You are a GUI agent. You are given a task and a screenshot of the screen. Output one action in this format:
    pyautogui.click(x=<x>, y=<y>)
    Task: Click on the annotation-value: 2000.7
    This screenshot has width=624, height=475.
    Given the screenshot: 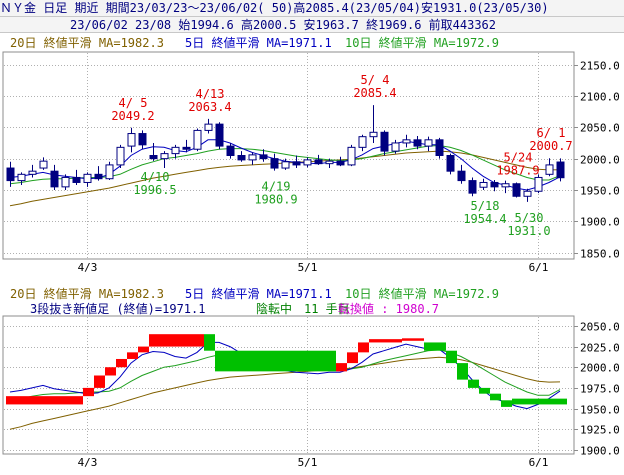 What is the action you would take?
    pyautogui.click(x=550, y=146)
    